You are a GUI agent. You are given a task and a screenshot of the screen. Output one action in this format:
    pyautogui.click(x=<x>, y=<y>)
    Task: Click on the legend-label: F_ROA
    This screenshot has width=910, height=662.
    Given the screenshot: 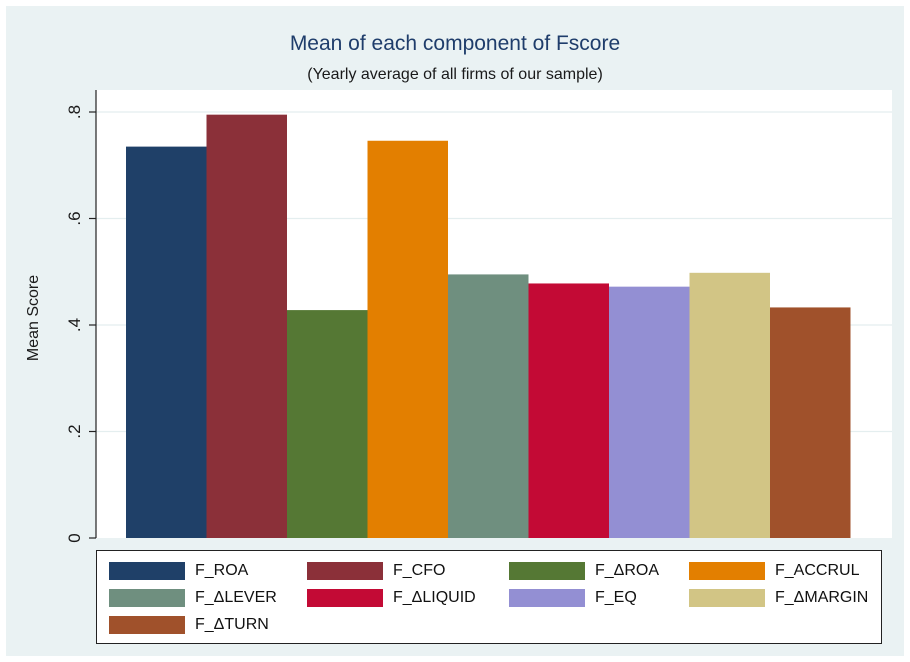 What is the action you would take?
    pyautogui.click(x=222, y=570)
    